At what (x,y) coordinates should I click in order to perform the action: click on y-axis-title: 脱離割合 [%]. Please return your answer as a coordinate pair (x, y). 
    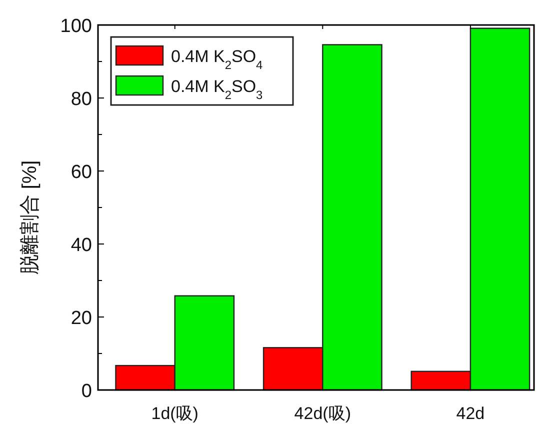
    Looking at the image, I should click on (30, 217).